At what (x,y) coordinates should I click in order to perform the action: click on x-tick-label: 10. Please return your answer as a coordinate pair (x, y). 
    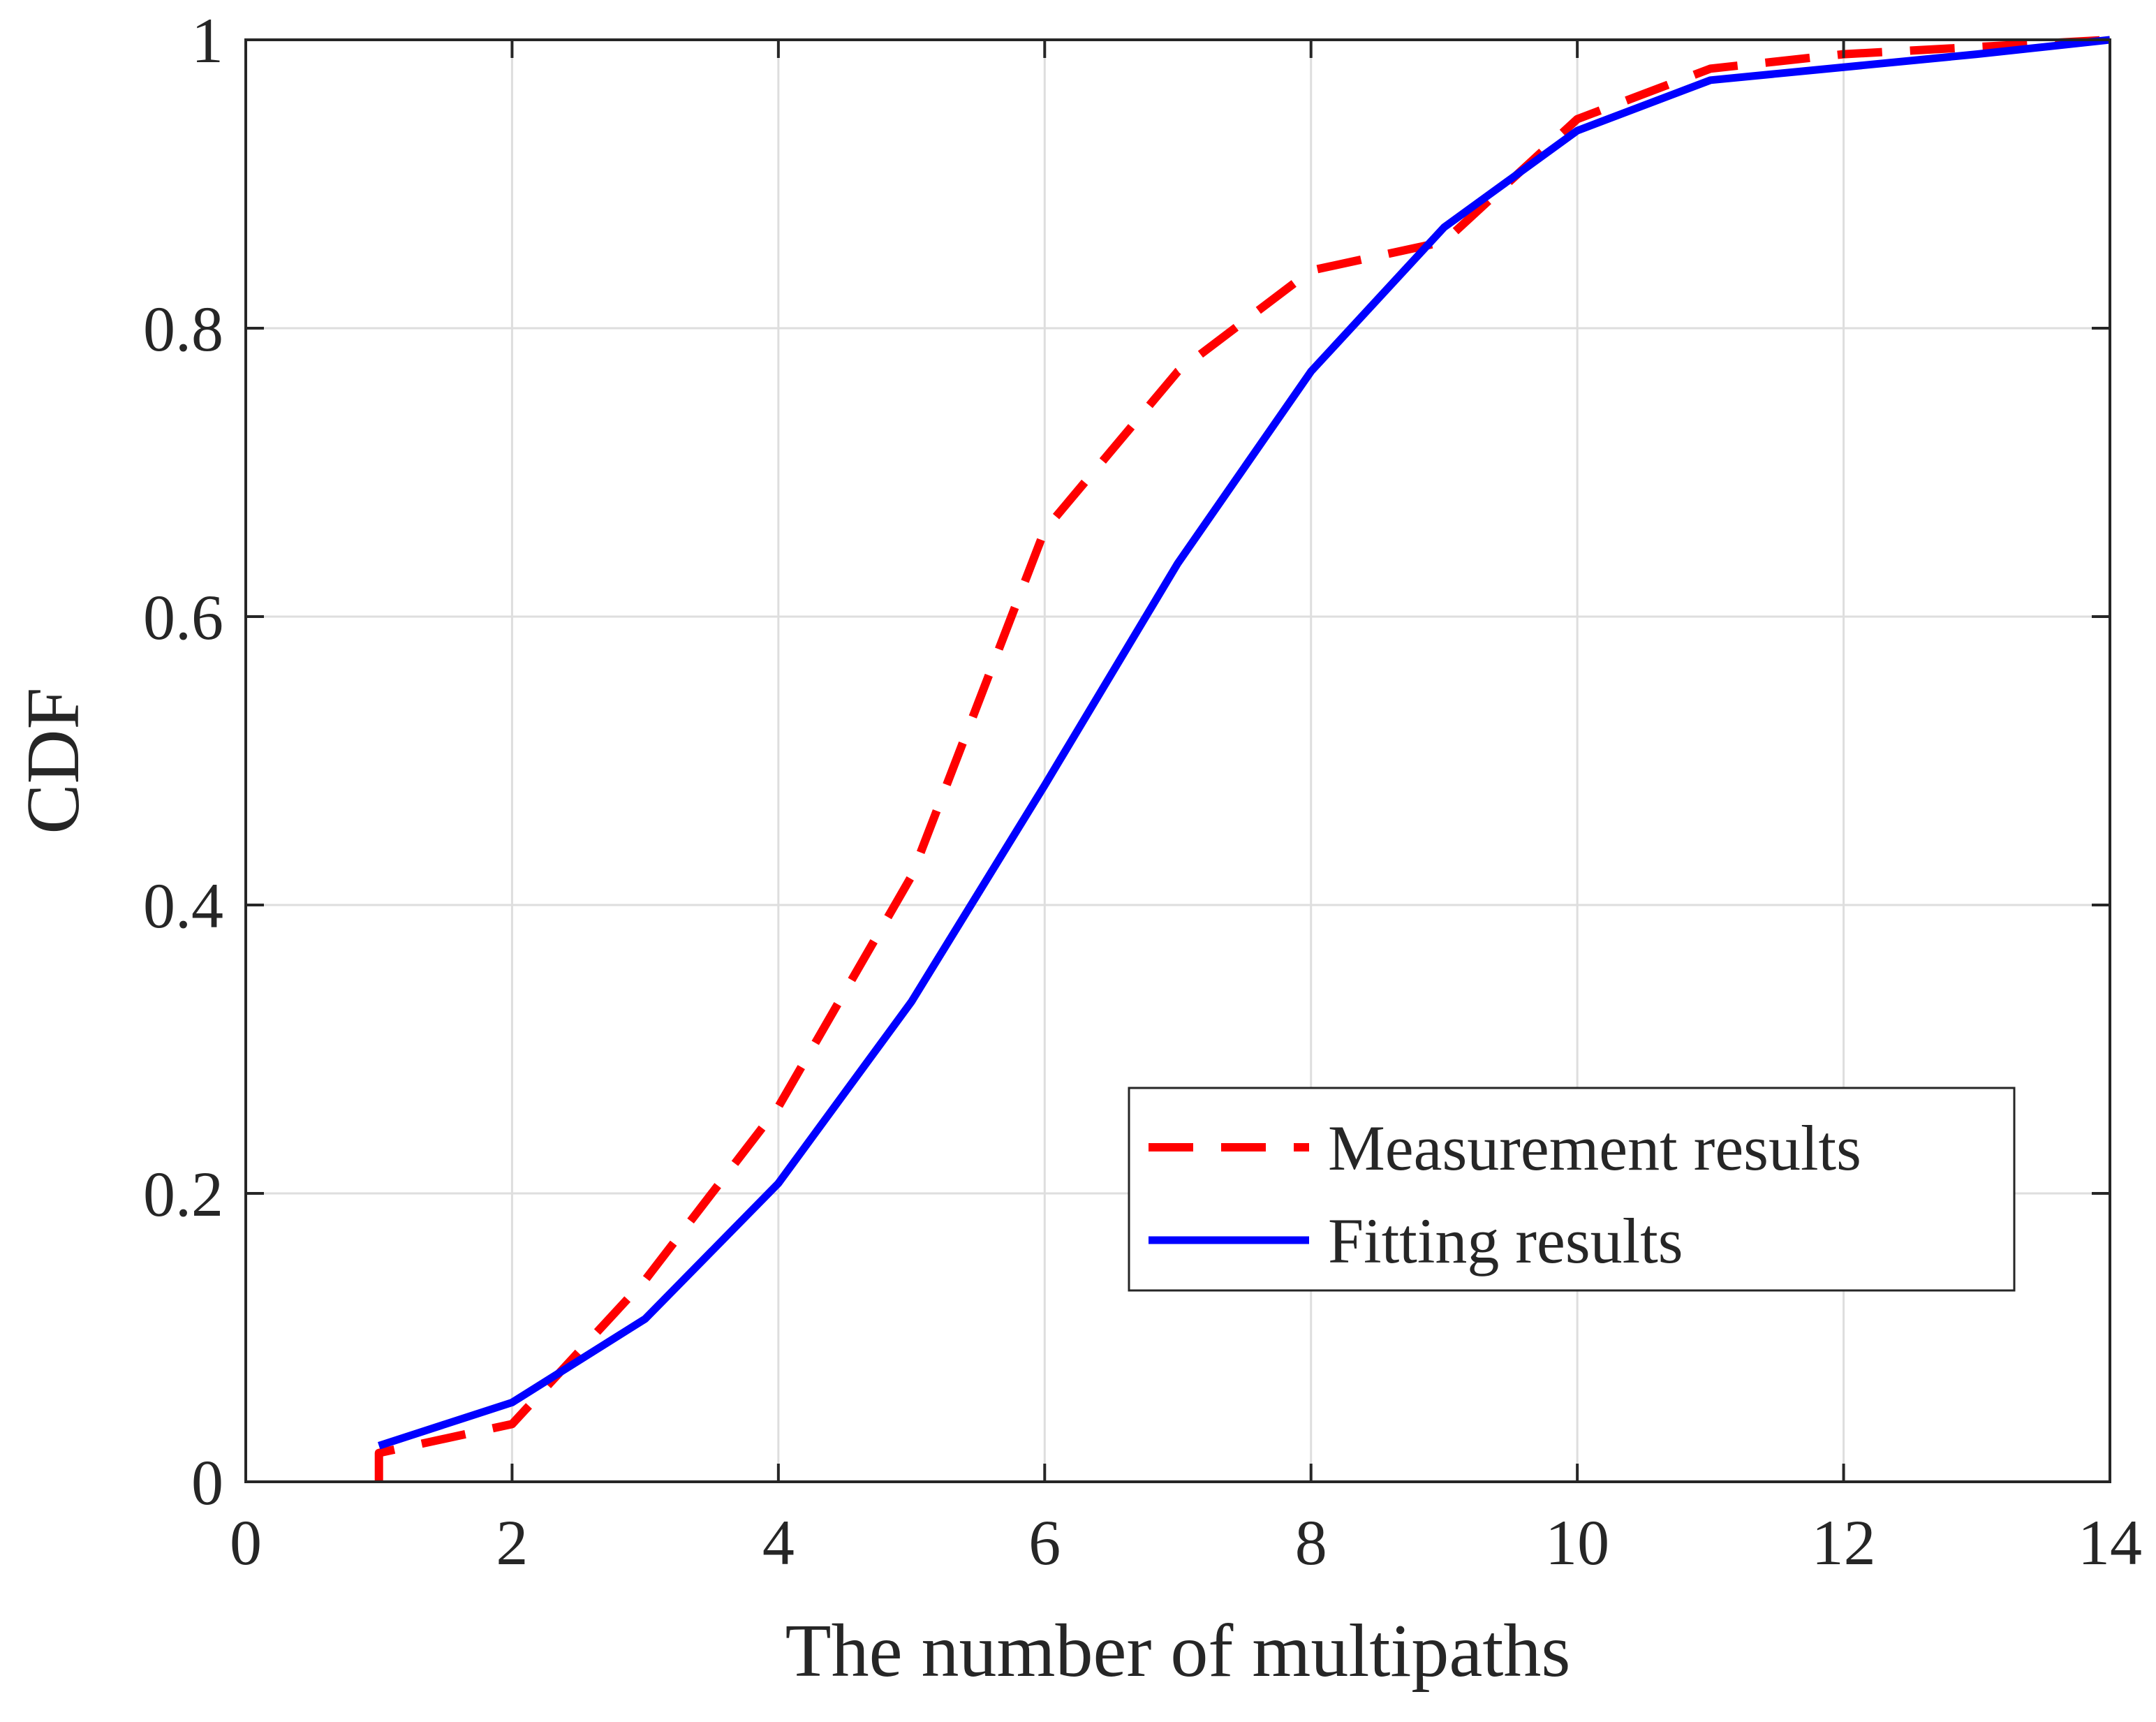
    Looking at the image, I should click on (1577, 1542).